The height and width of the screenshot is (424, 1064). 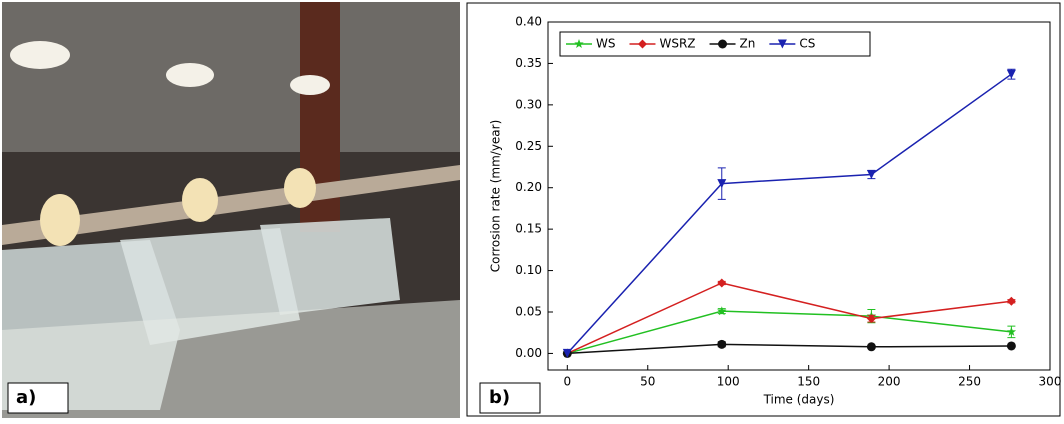 What do you see at coordinates (528, 229) in the screenshot?
I see `y-tick-label: 0.15` at bounding box center [528, 229].